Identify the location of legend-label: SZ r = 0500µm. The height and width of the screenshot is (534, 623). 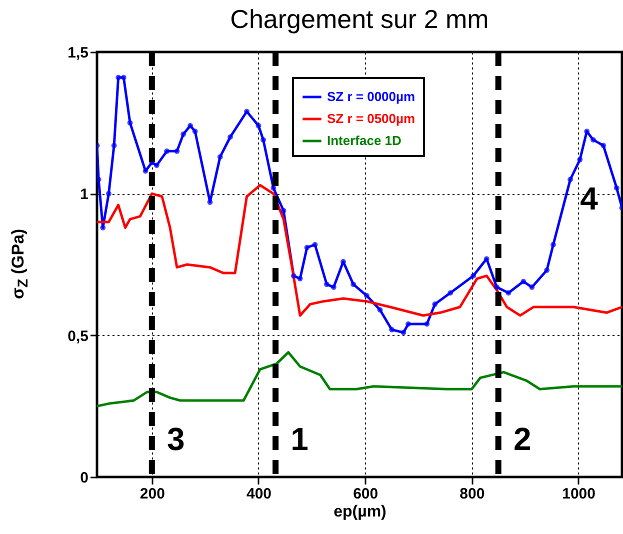
(371, 118).